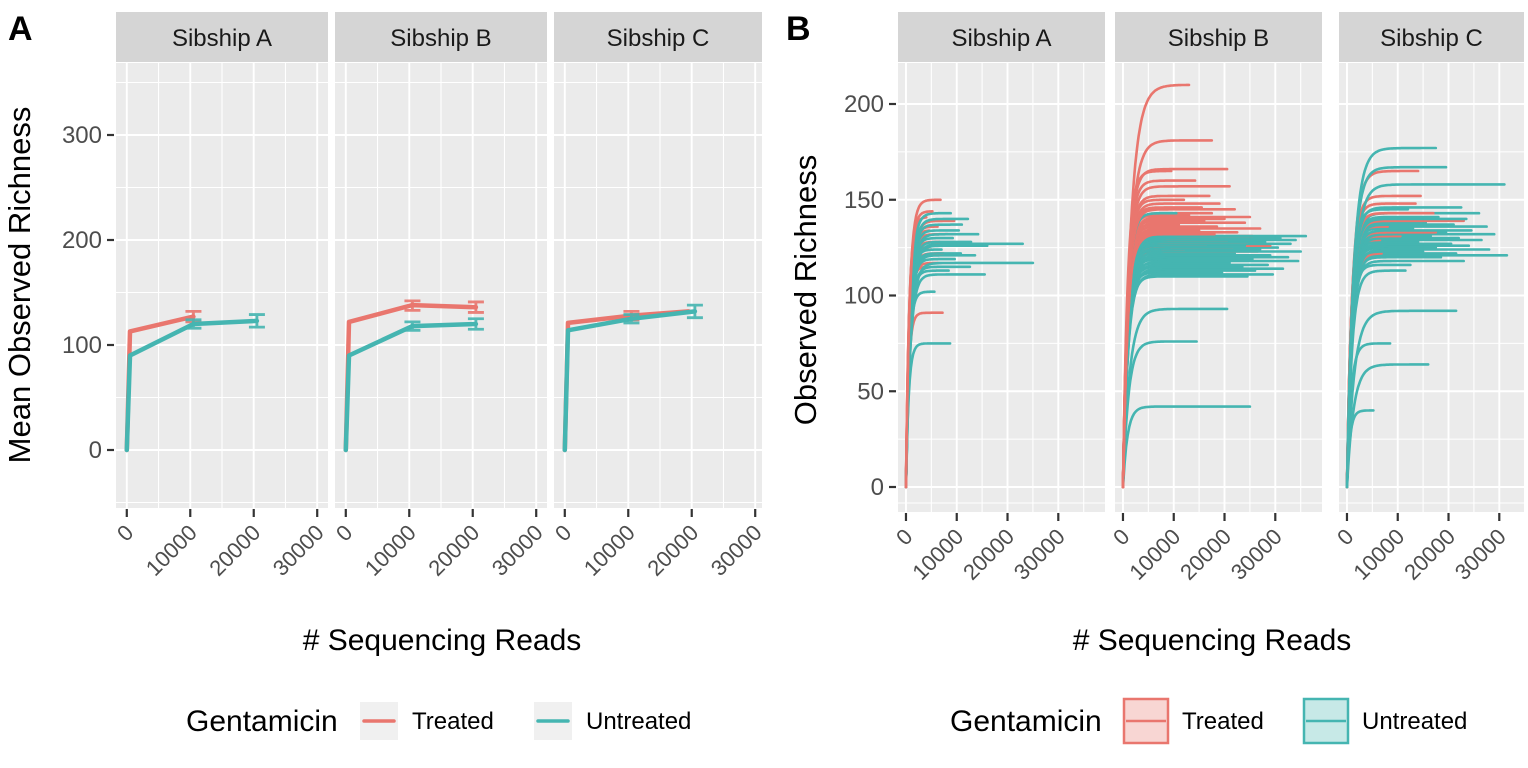 This screenshot has width=1528, height=768. What do you see at coordinates (638, 721) in the screenshot?
I see `legend-label: Untreated` at bounding box center [638, 721].